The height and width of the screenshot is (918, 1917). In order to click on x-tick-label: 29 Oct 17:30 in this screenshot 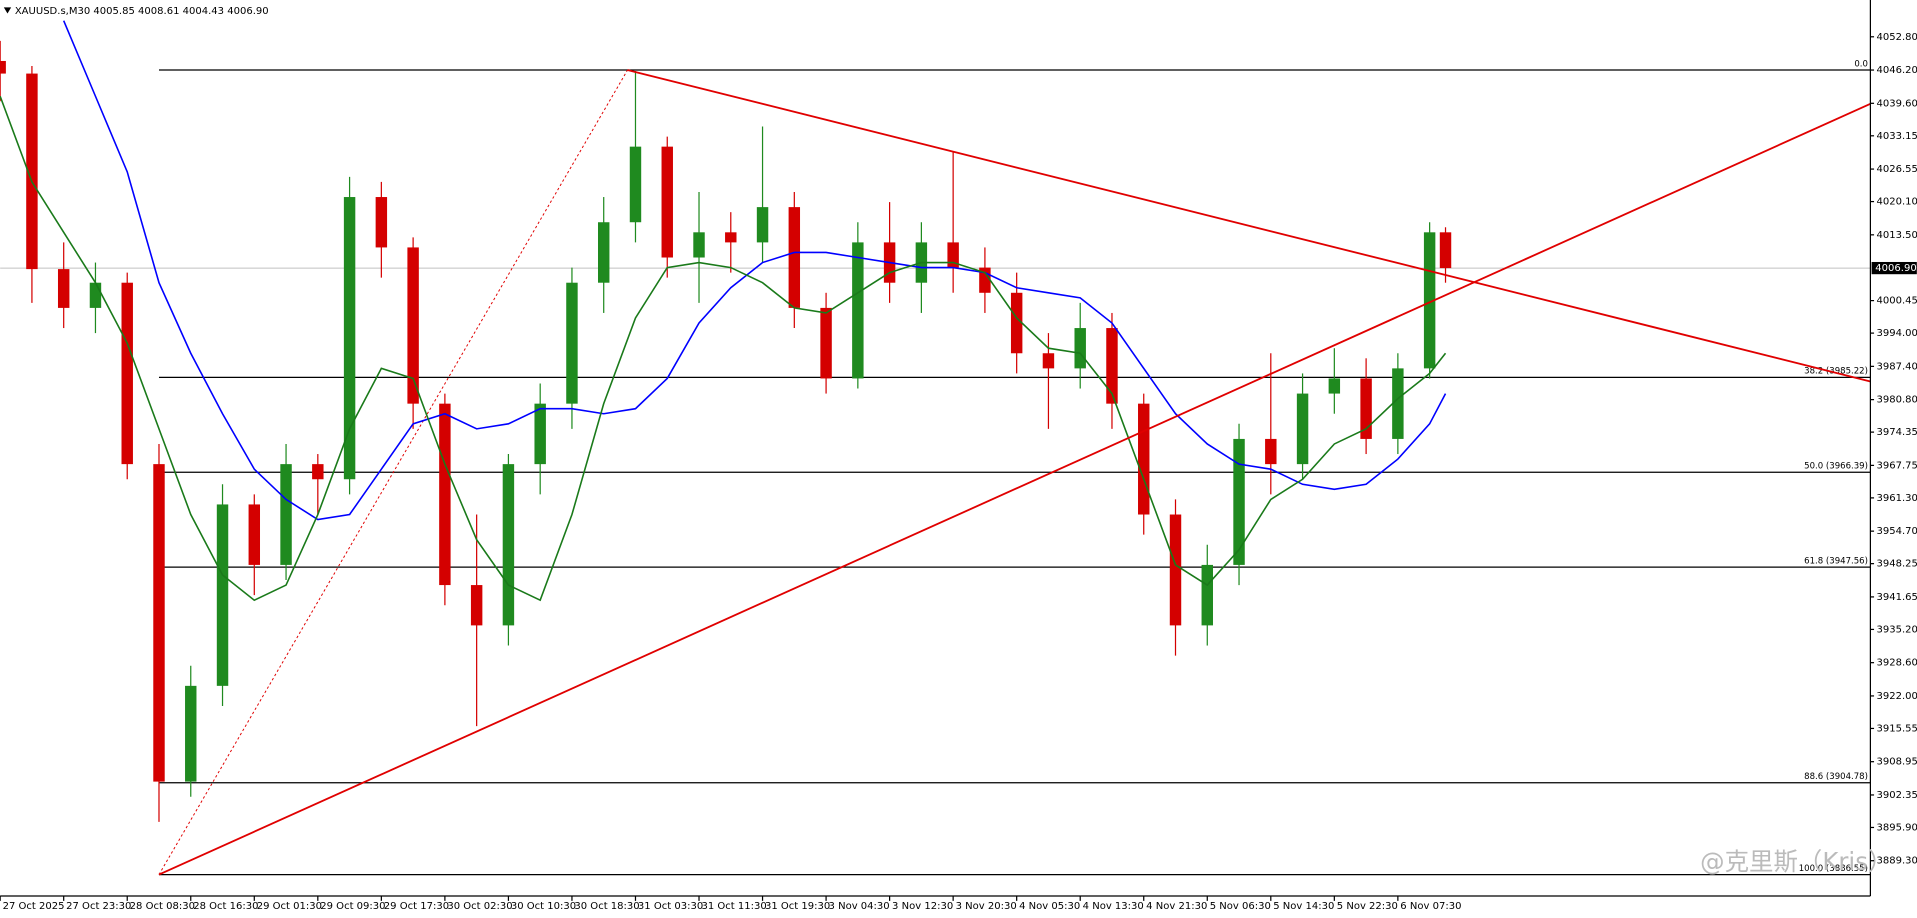, I will do `click(416, 906)`.